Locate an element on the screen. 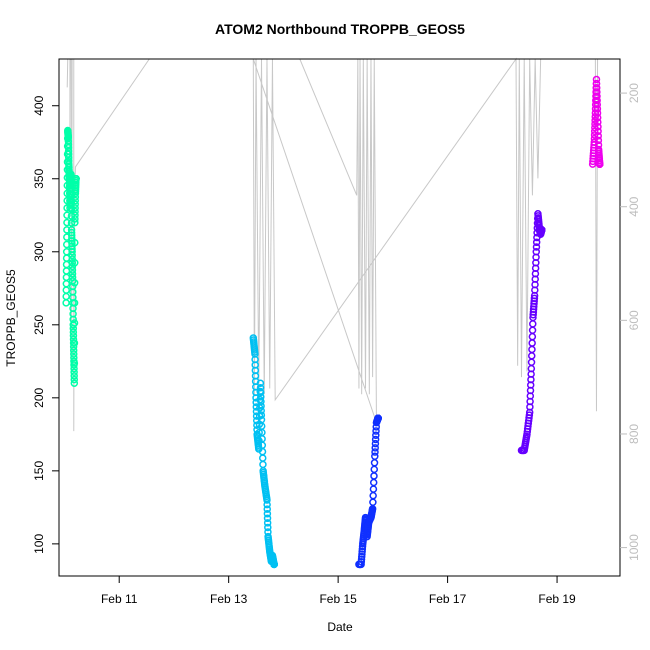 The image size is (650, 650). x-tick-label: Feb 17 is located at coordinates (448, 599).